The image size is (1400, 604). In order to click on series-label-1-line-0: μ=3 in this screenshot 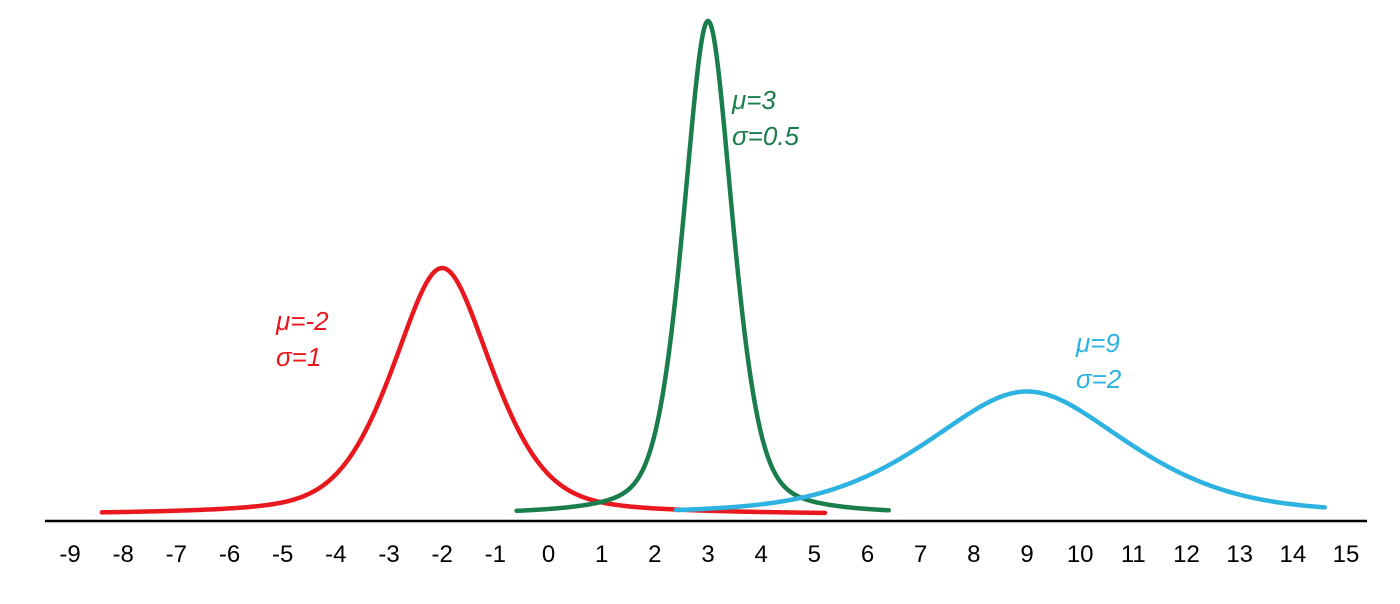, I will do `click(753, 100)`.